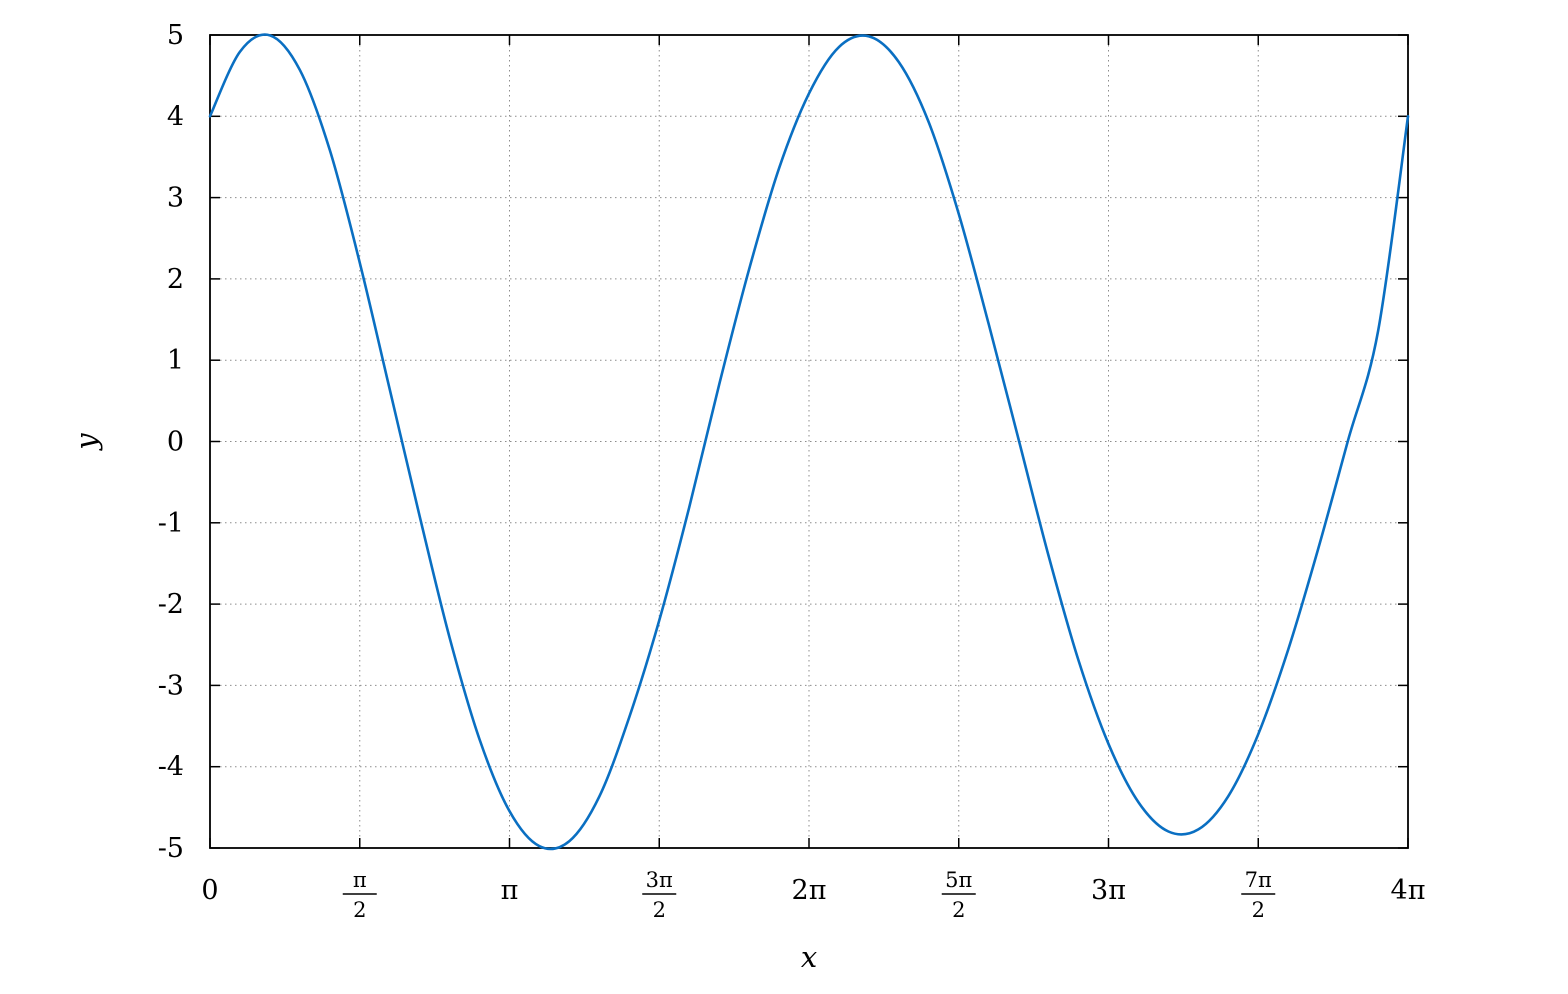 Image resolution: width=1568 pixels, height=994 pixels. I want to click on x-tick-label-numerator: π, so click(360, 880).